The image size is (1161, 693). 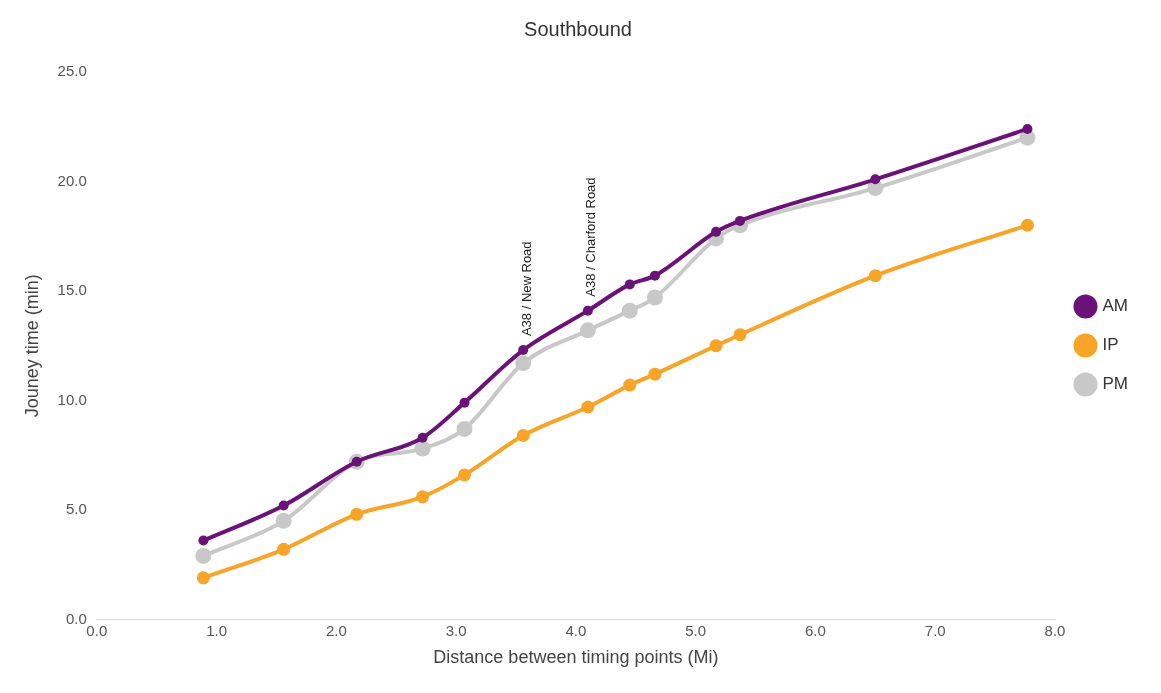 What do you see at coordinates (72, 71) in the screenshot?
I see `y-tick-label: 25.0` at bounding box center [72, 71].